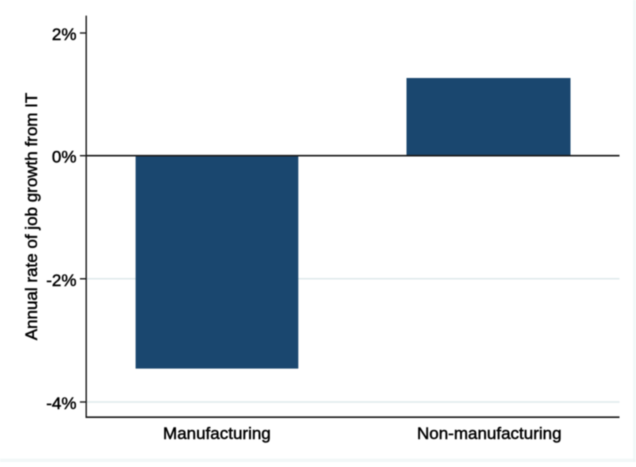  Describe the element at coordinates (489, 433) in the screenshot. I see `svg-text: Non-manufacturing` at that location.